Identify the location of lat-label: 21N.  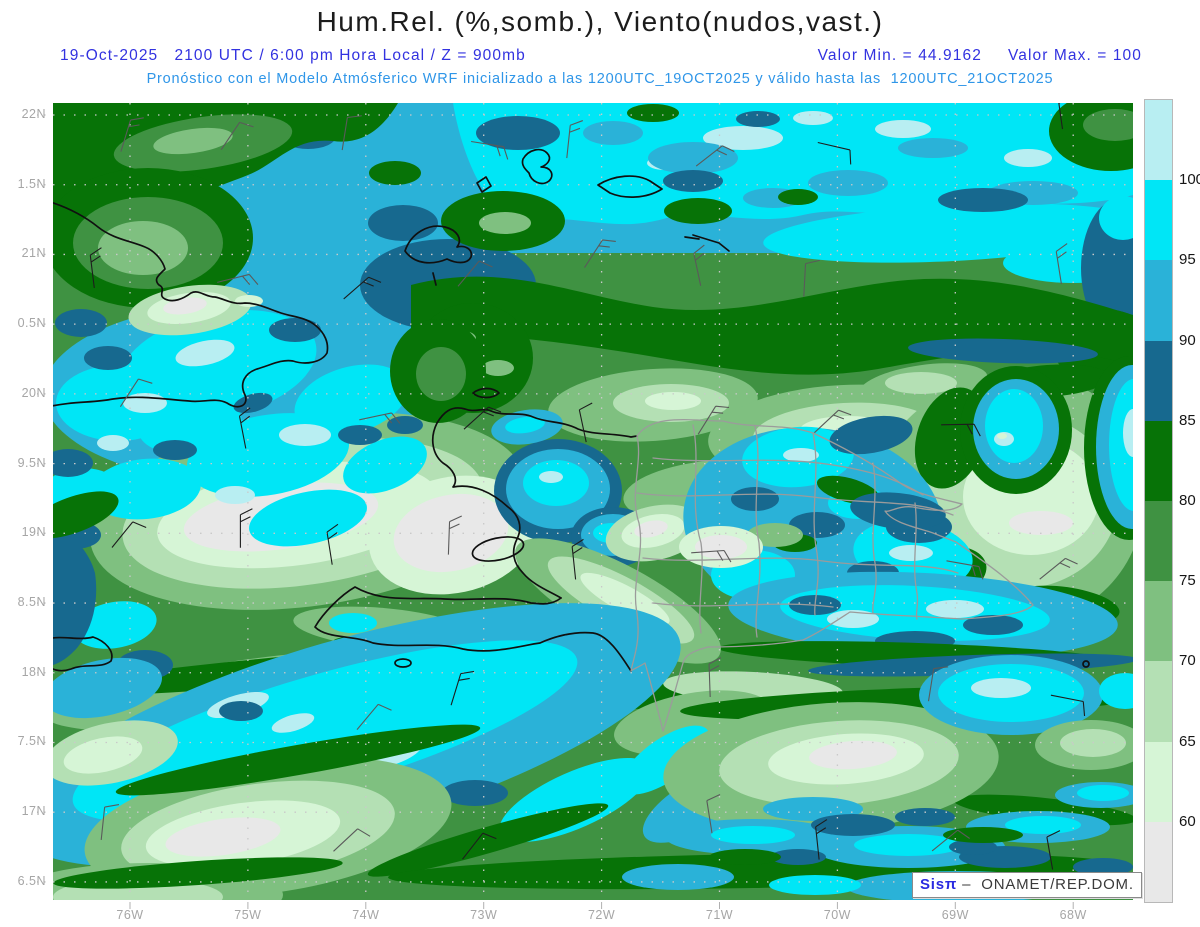
(33, 253).